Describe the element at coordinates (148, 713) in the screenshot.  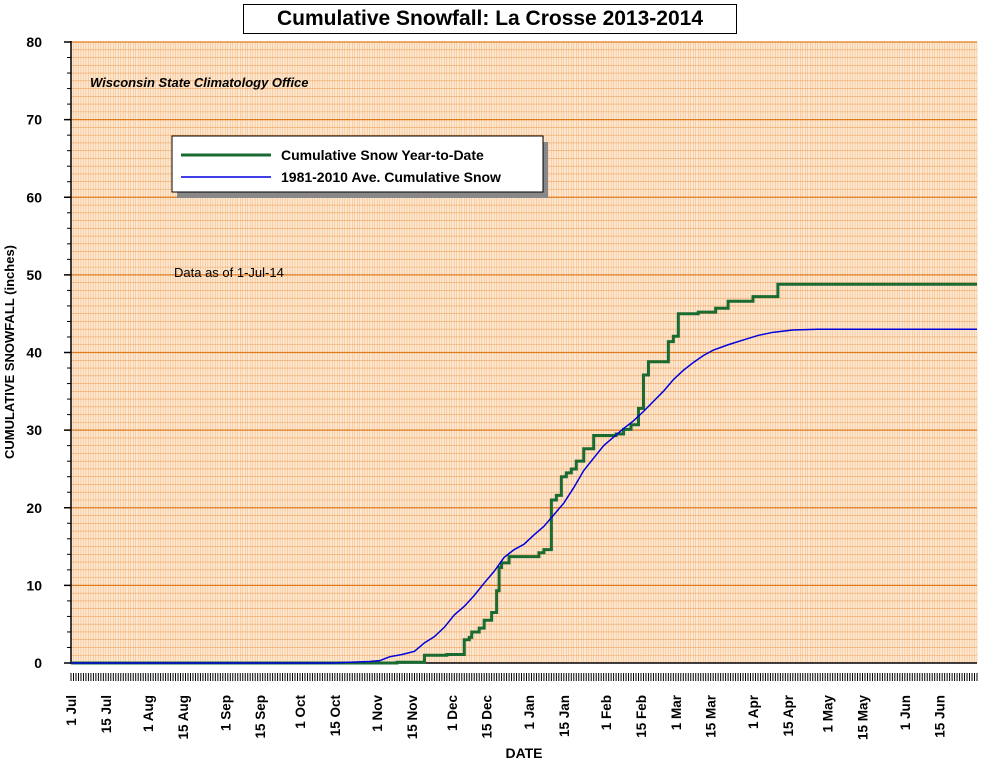
I see `x-tick-label: 1 Aug` at that location.